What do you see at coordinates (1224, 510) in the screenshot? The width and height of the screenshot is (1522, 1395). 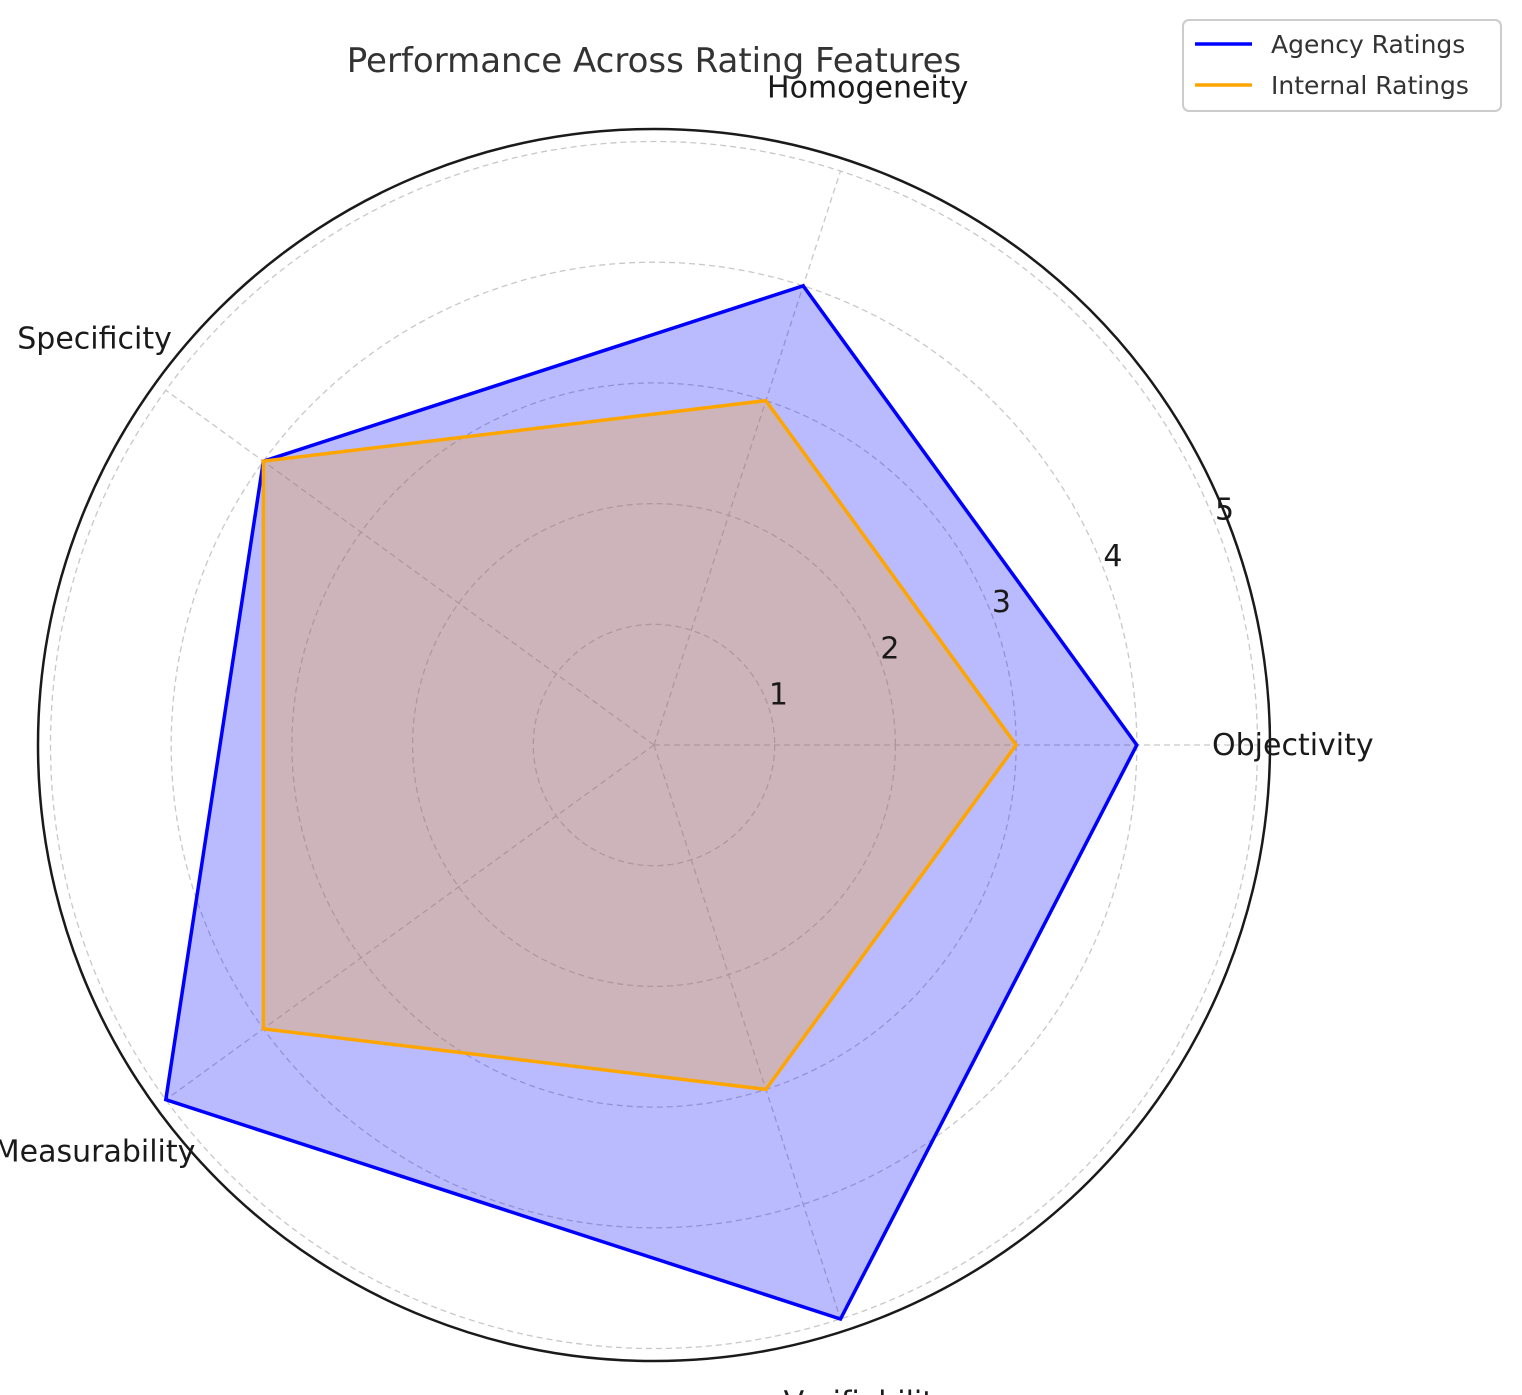 I see `radial-tick-5: 5` at bounding box center [1224, 510].